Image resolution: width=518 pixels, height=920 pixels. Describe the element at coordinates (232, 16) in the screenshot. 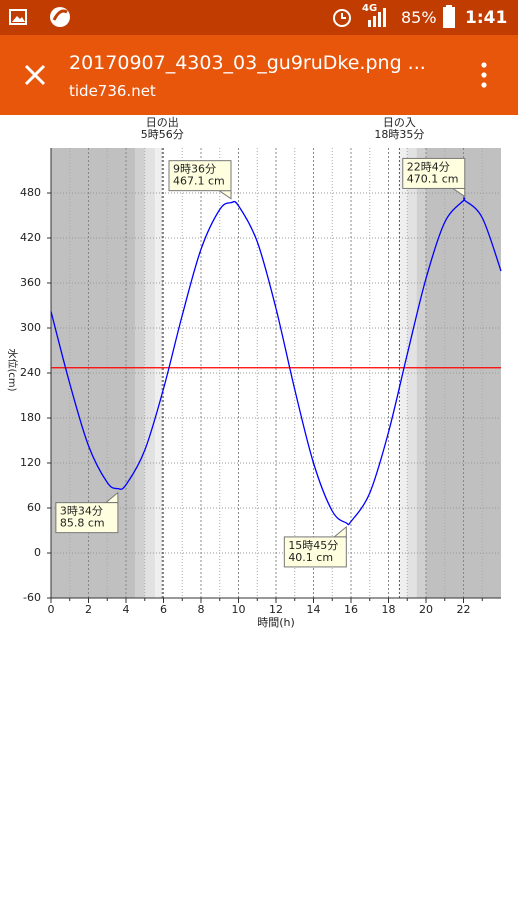

I see `status-icons` at that location.